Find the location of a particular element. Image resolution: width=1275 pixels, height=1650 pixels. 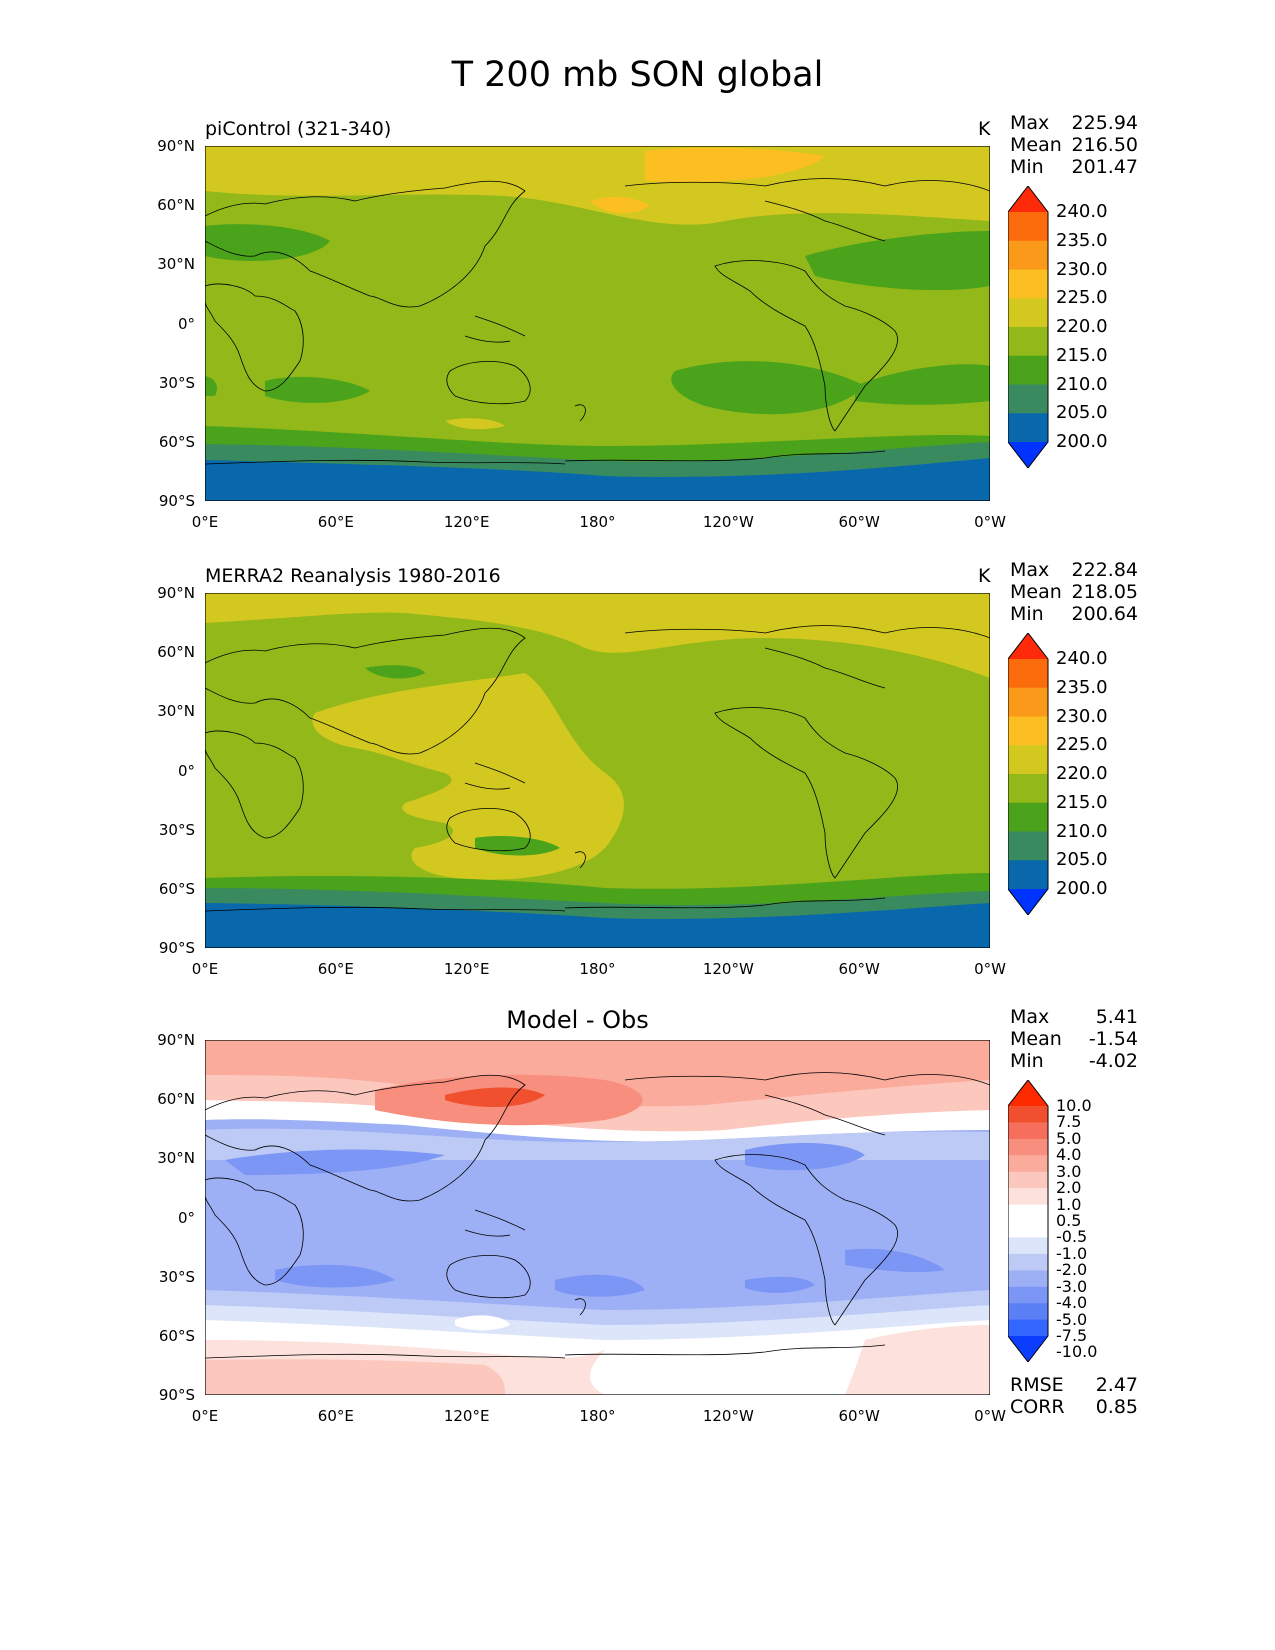

panel-3-colorbar is located at coordinates (1028, 1221).